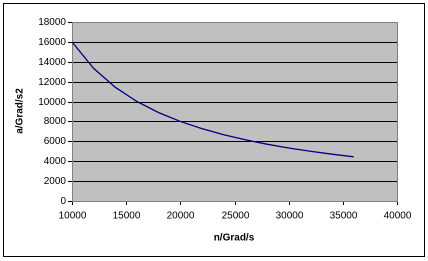  Describe the element at coordinates (52, 102) in the screenshot. I see `y-tick-label: 10000` at that location.